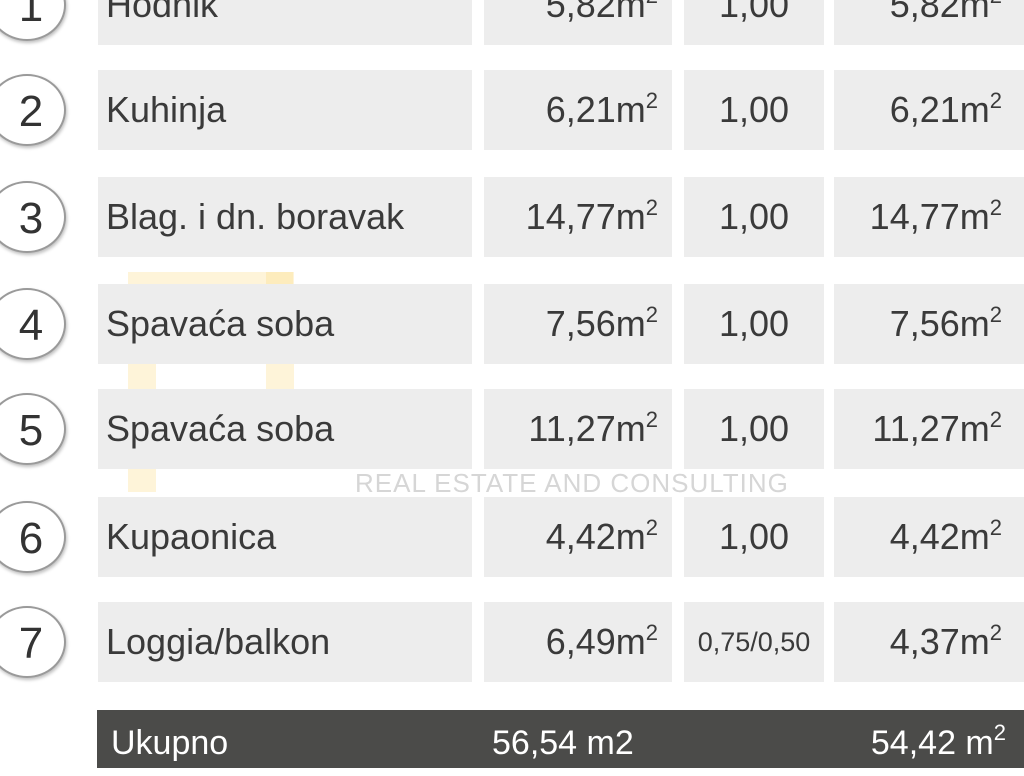 The height and width of the screenshot is (776, 1024). I want to click on room-name: Kupaonica, so click(285, 537).